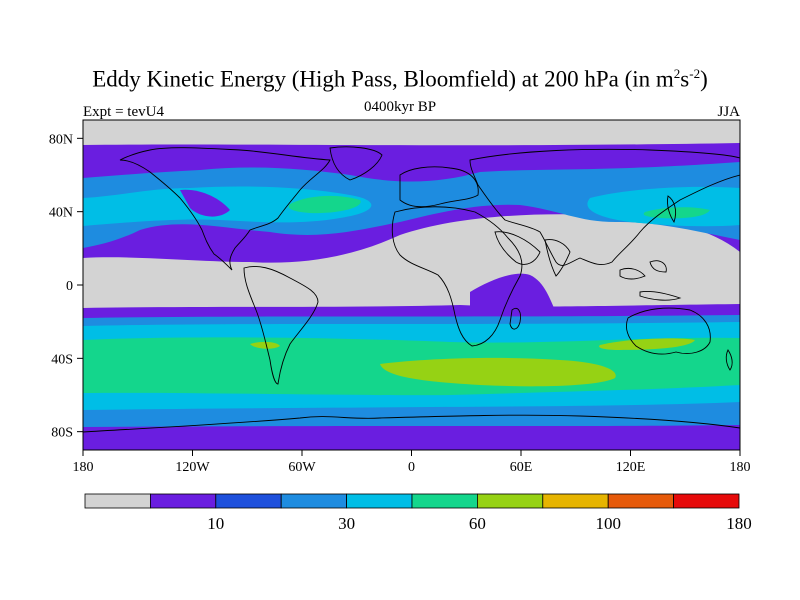  I want to click on chart-subtitle: 0400kyr BP, so click(400, 107).